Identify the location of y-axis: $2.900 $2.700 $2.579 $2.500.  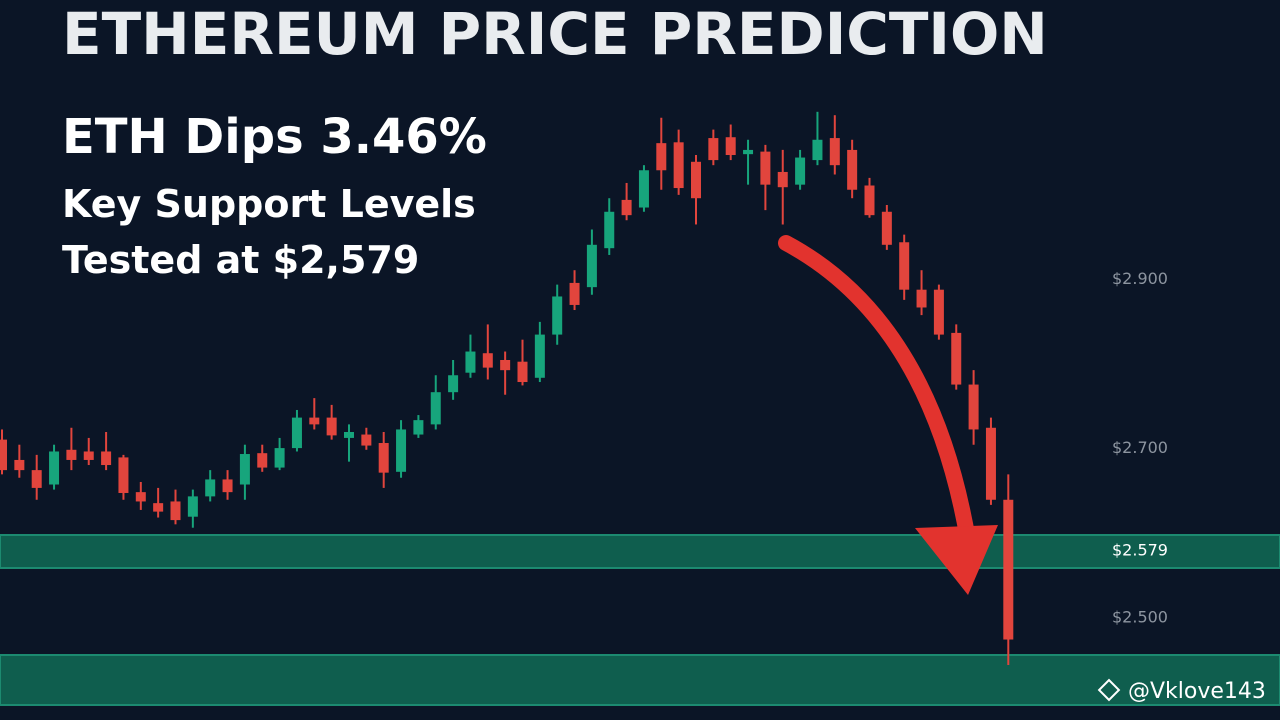
(1140, 448).